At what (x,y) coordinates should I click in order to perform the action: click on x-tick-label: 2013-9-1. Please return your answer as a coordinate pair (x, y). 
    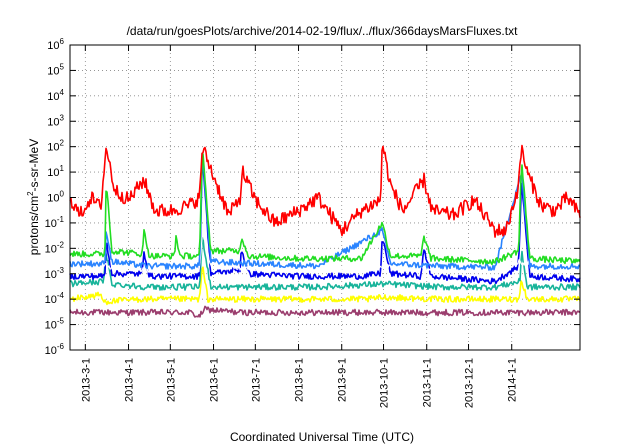
    Looking at the image, I should click on (343, 380).